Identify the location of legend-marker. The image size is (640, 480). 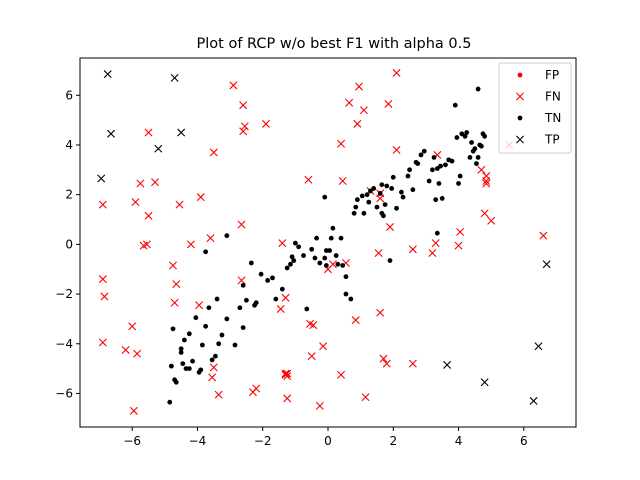
(520, 96).